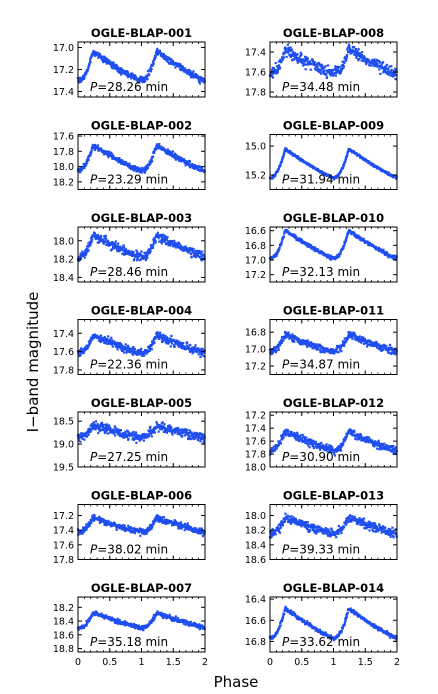 The width and height of the screenshot is (438, 694). Describe the element at coordinates (321, 87) in the screenshot. I see `period-label: P=34.48 min` at that location.